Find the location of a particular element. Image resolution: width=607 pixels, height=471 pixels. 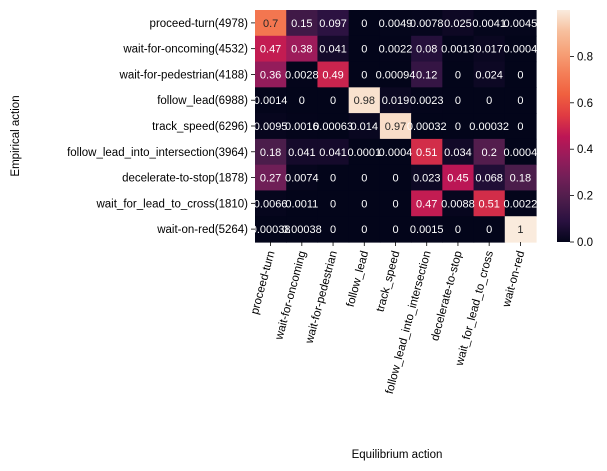

colorbar-tick-label: 0.4 is located at coordinates (585, 150).